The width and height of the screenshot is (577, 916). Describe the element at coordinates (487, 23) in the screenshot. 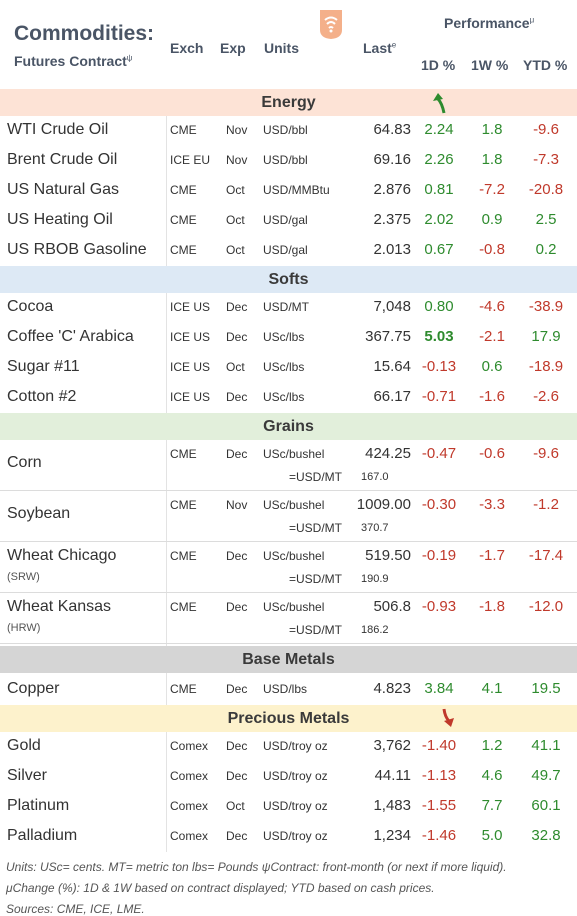

I see `performance-text: Performance` at that location.